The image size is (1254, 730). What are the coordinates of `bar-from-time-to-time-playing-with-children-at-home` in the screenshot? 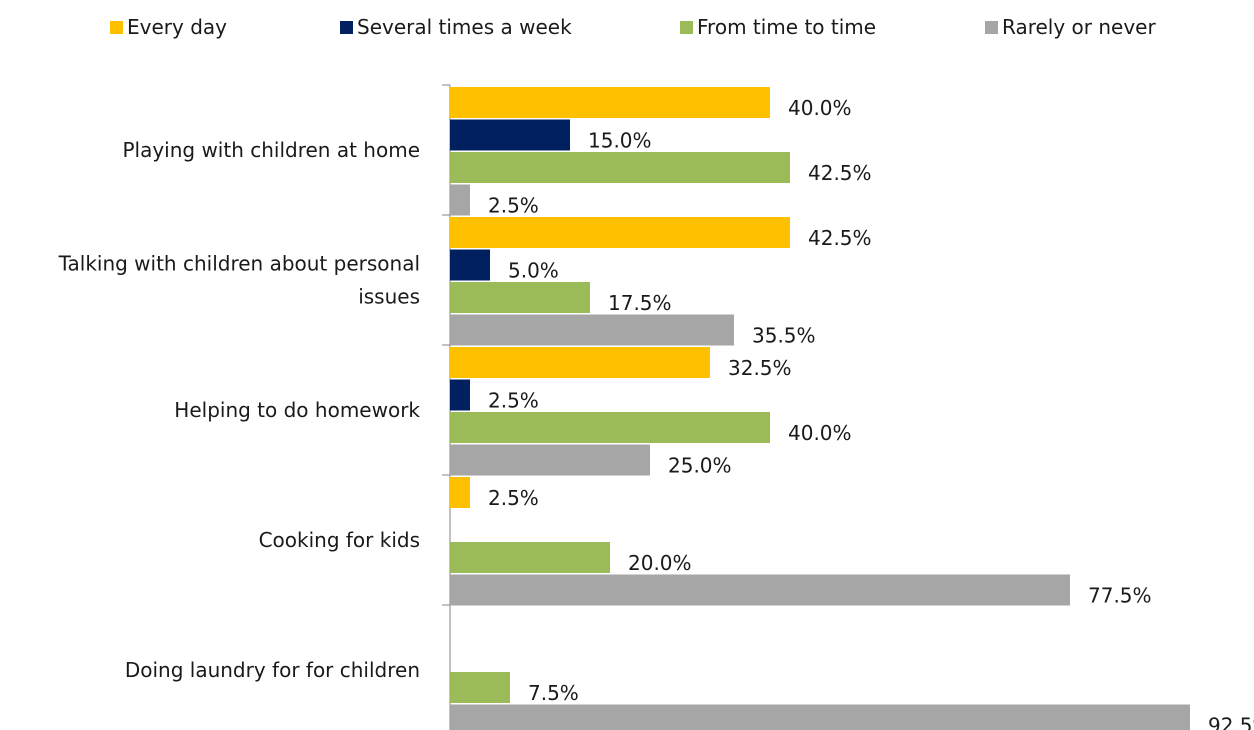 It's located at (620, 167).